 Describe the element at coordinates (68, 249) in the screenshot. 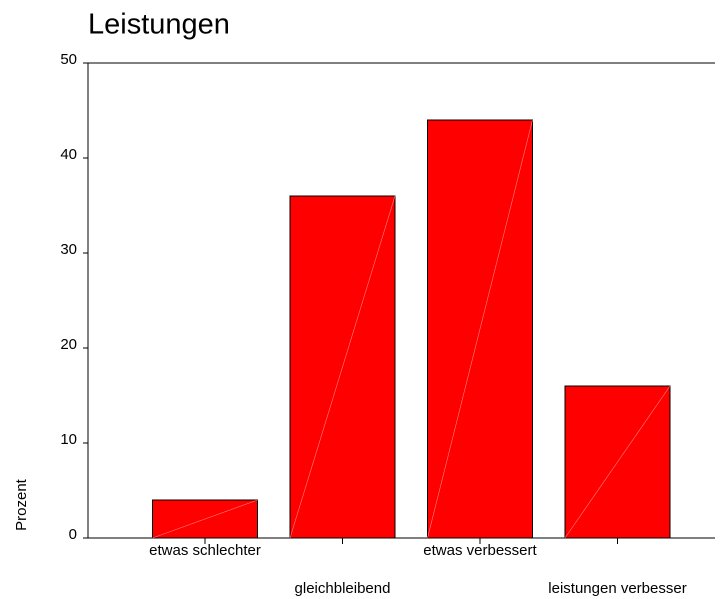

I see `y-tick-label: 30` at that location.